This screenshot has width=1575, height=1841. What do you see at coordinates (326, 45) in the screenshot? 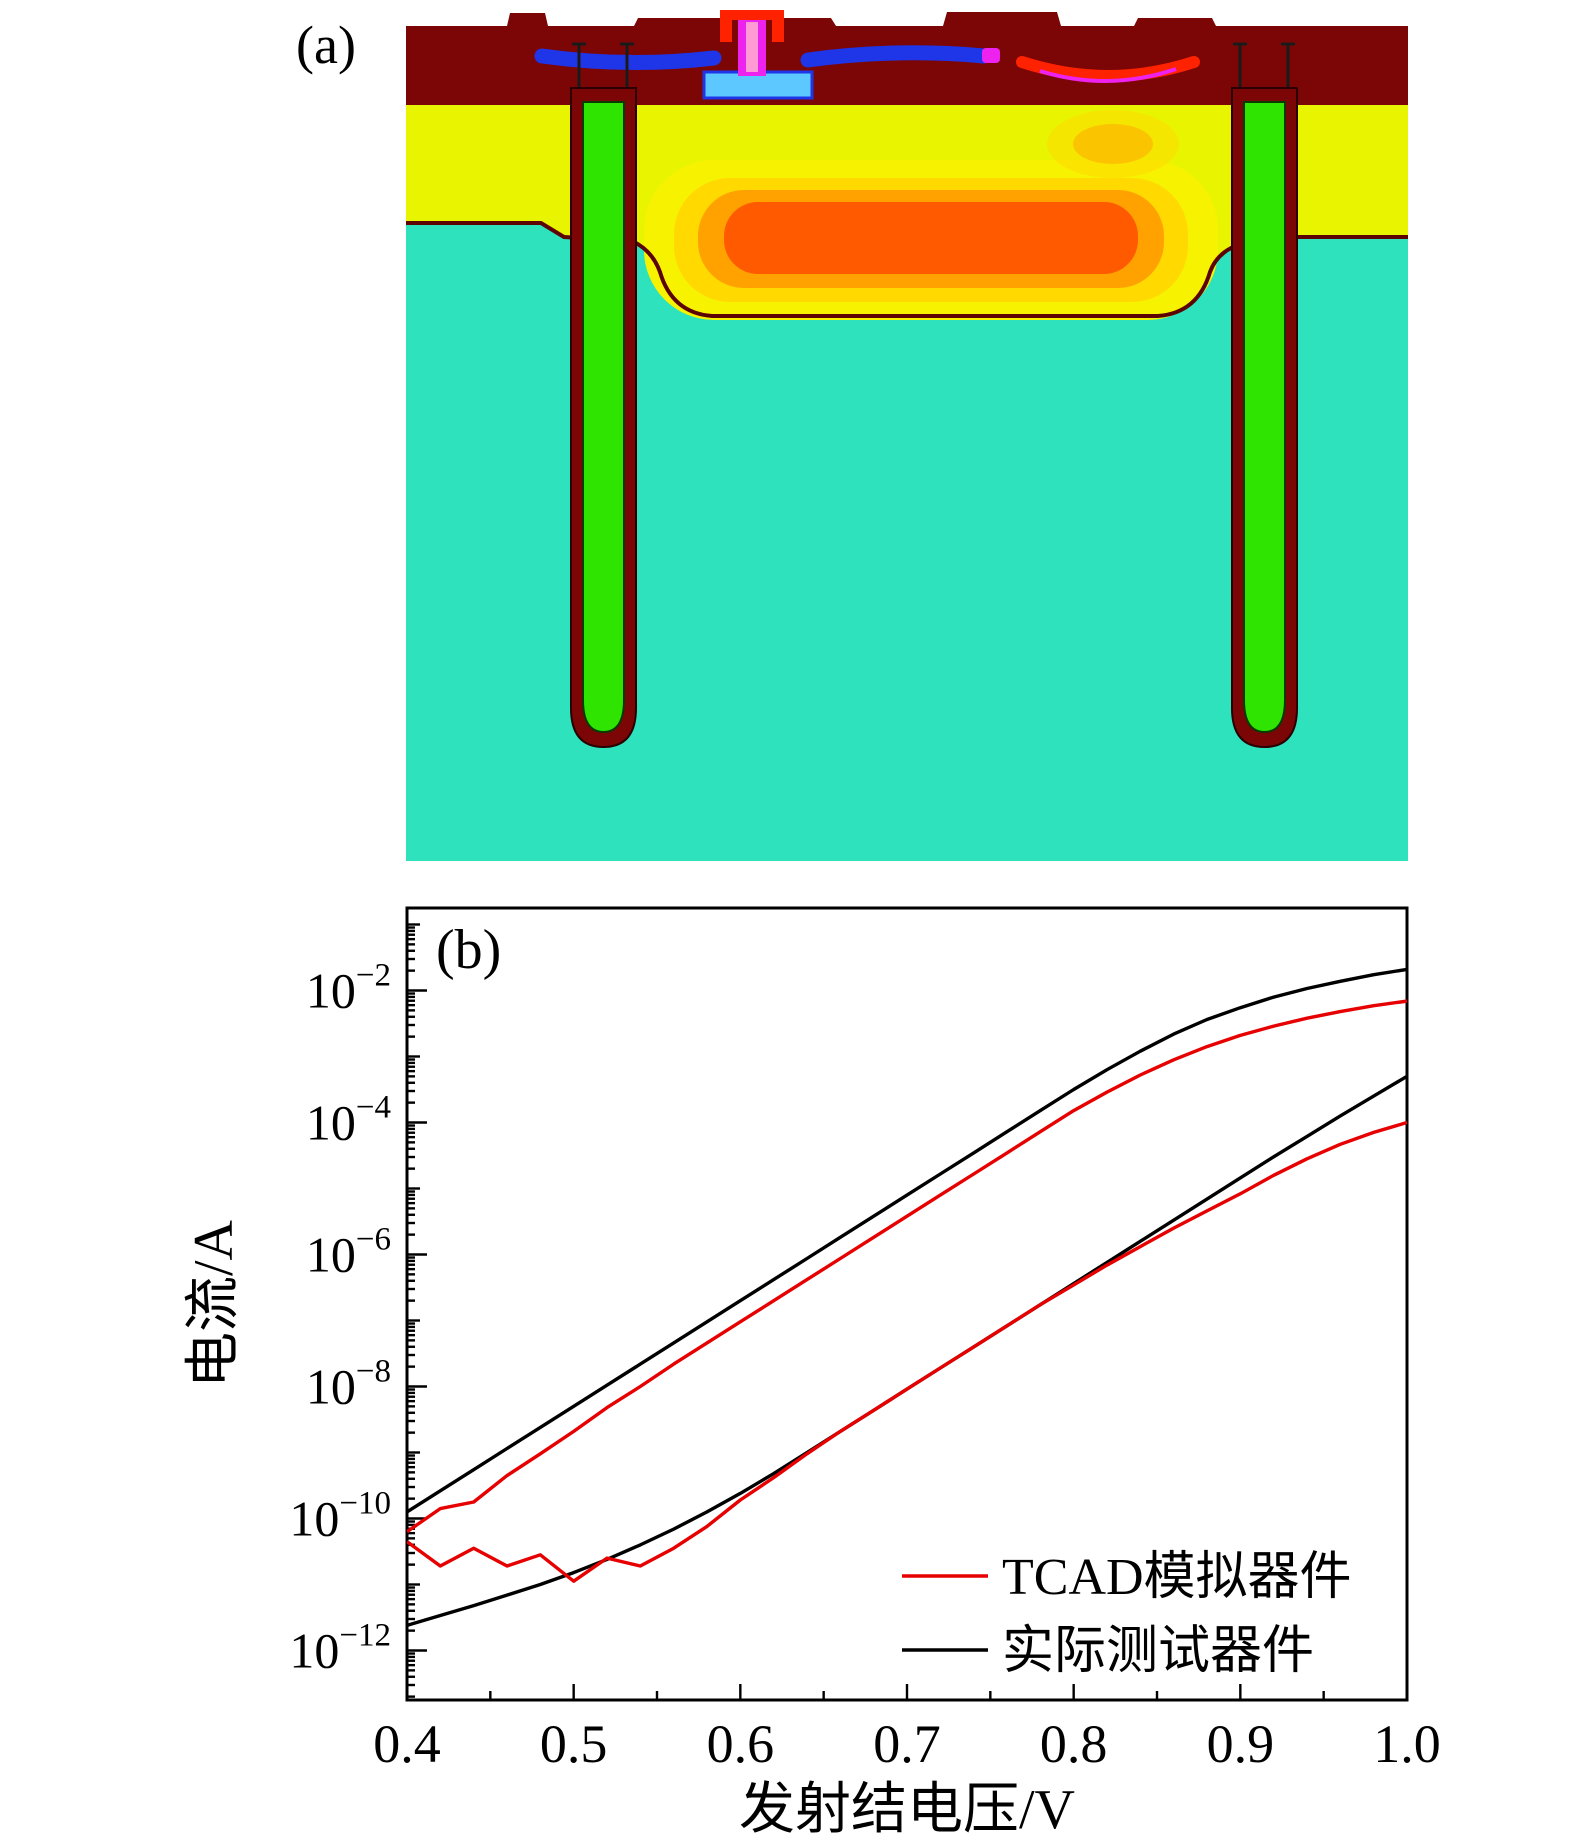
I see `panel-a-label: (a)` at bounding box center [326, 45].